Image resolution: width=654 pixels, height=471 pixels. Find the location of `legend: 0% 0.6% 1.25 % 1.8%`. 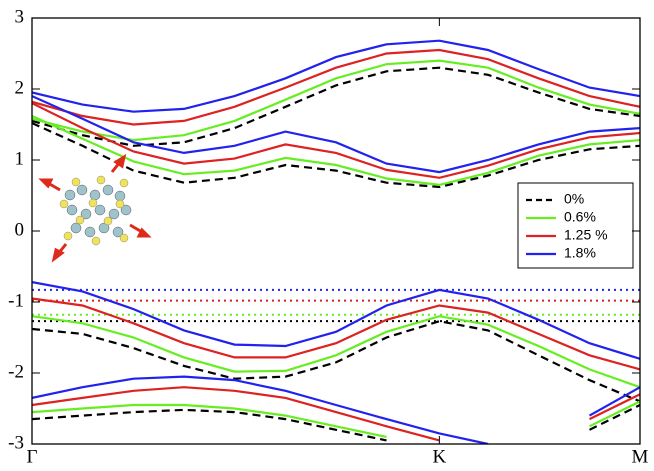

legend: 0% 0.6% 1.25 % 1.8% is located at coordinates (575, 225).